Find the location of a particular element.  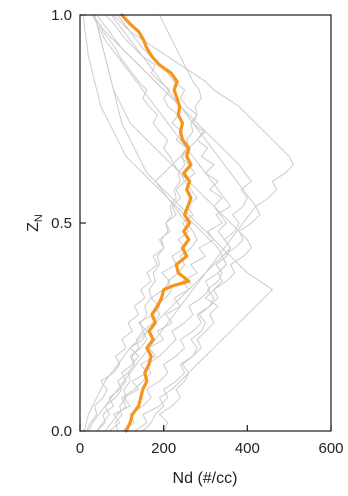

svg-text: ZN is located at coordinates (35, 223).